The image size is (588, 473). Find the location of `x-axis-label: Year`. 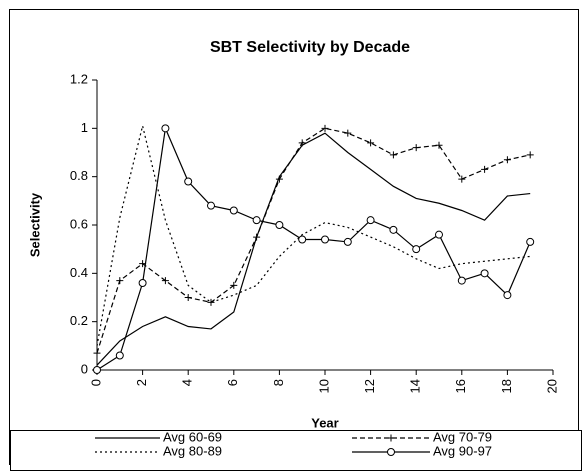

x-axis-label: Year is located at coordinates (324, 422).